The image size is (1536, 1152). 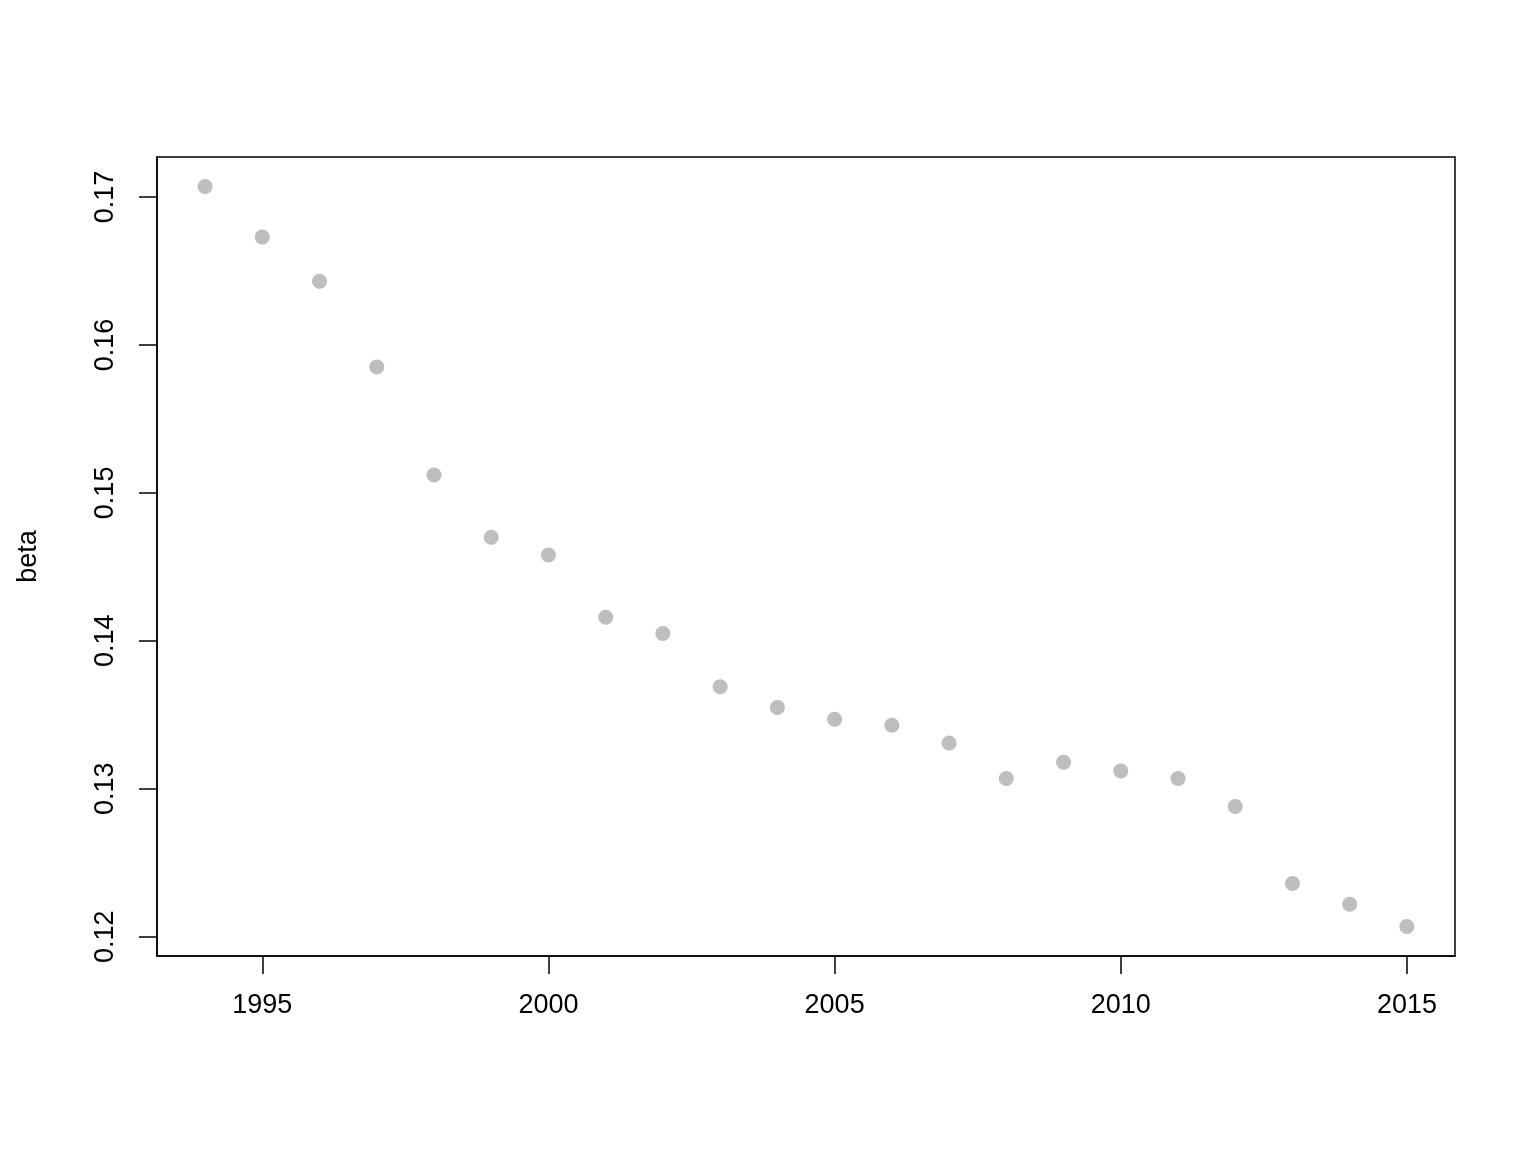 What do you see at coordinates (834, 1003) in the screenshot?
I see `x-tick-label: 2005` at bounding box center [834, 1003].